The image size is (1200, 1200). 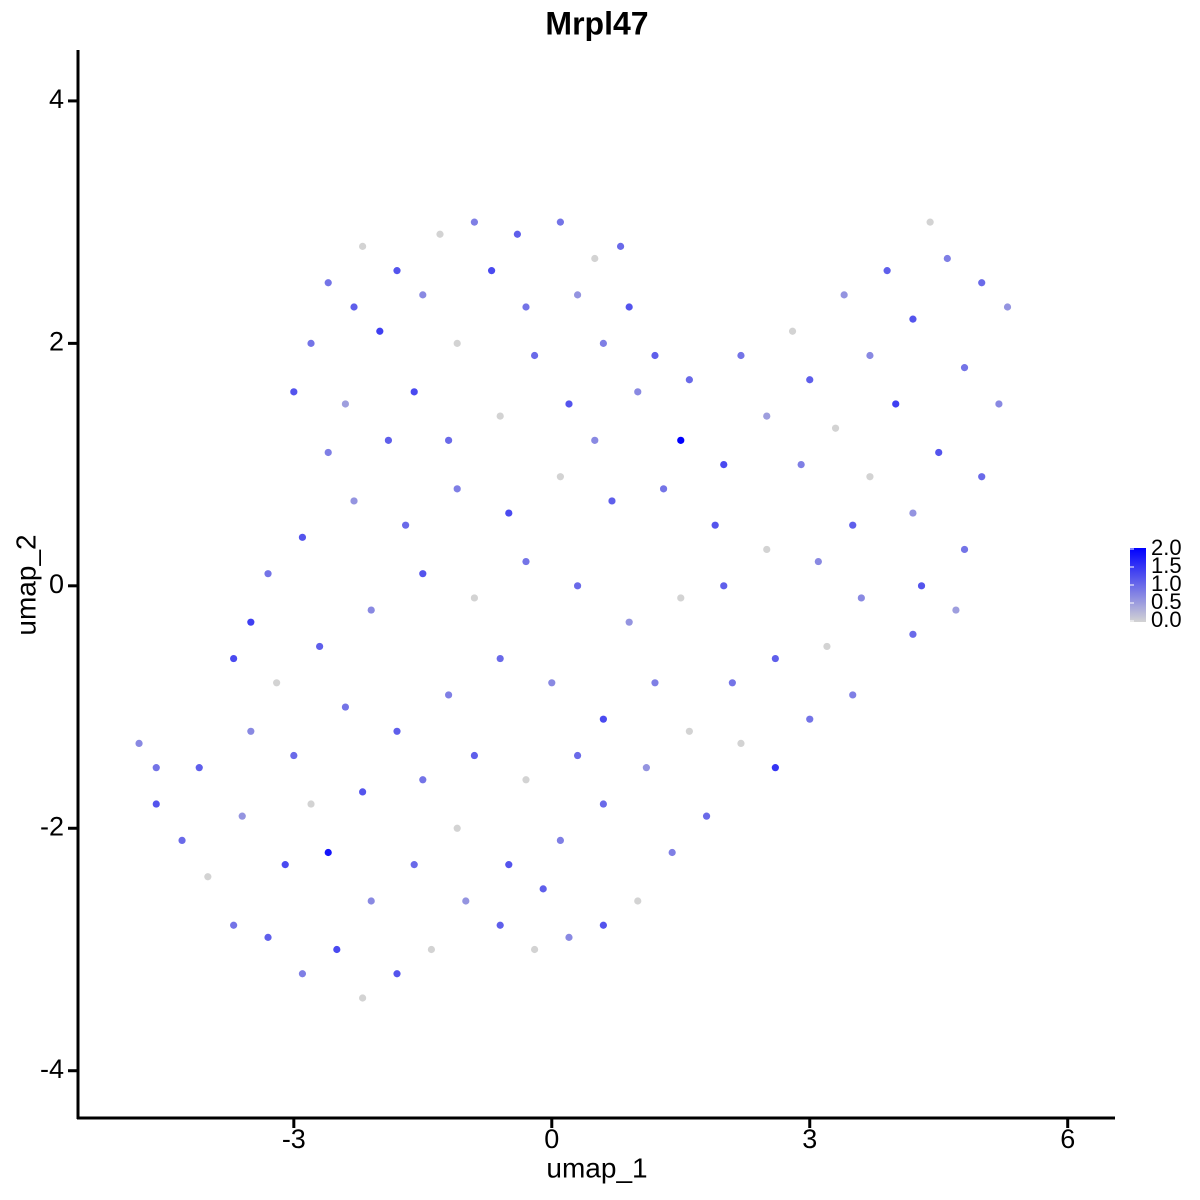 What do you see at coordinates (294, 1139) in the screenshot?
I see `x-tick-label: -3` at bounding box center [294, 1139].